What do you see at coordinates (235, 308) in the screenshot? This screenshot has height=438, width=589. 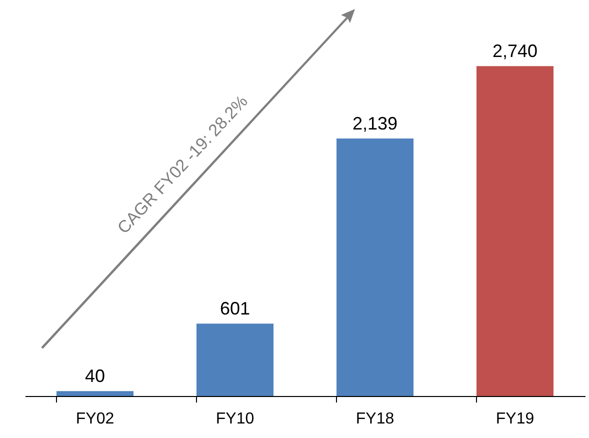 I see `data-label: 601` at bounding box center [235, 308].